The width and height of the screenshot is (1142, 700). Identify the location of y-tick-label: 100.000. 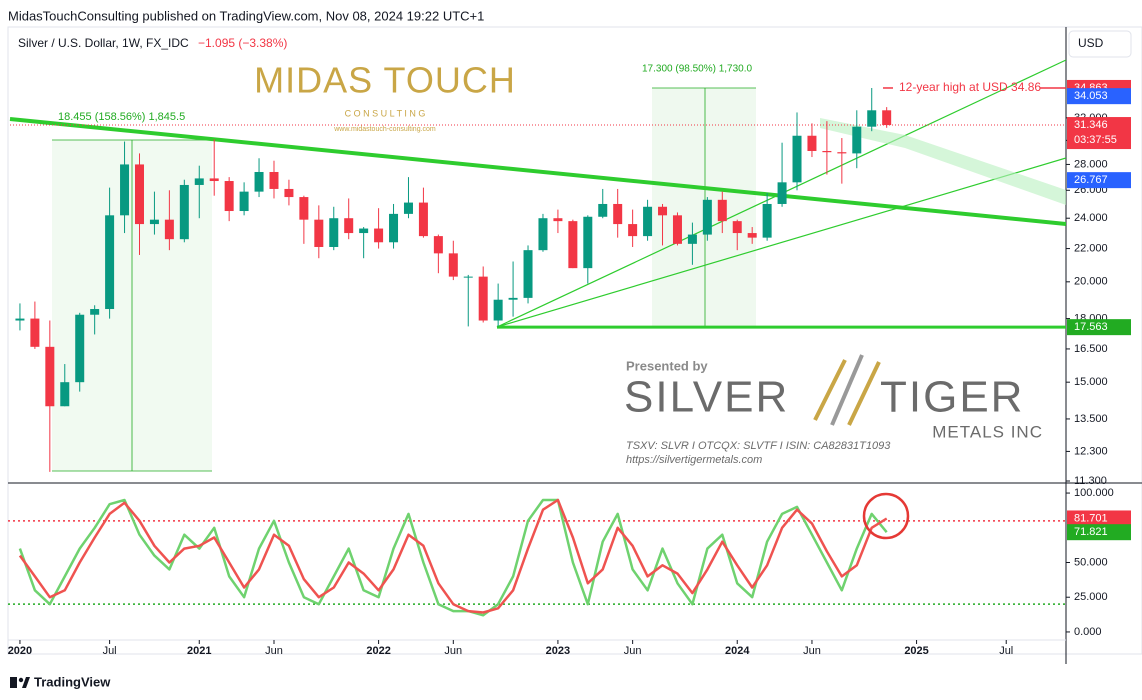
(1094, 493).